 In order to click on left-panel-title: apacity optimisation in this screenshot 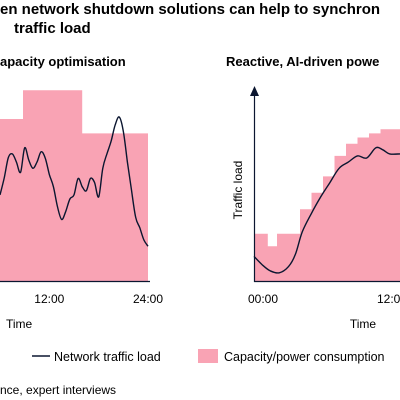, I will do `click(63, 61)`.